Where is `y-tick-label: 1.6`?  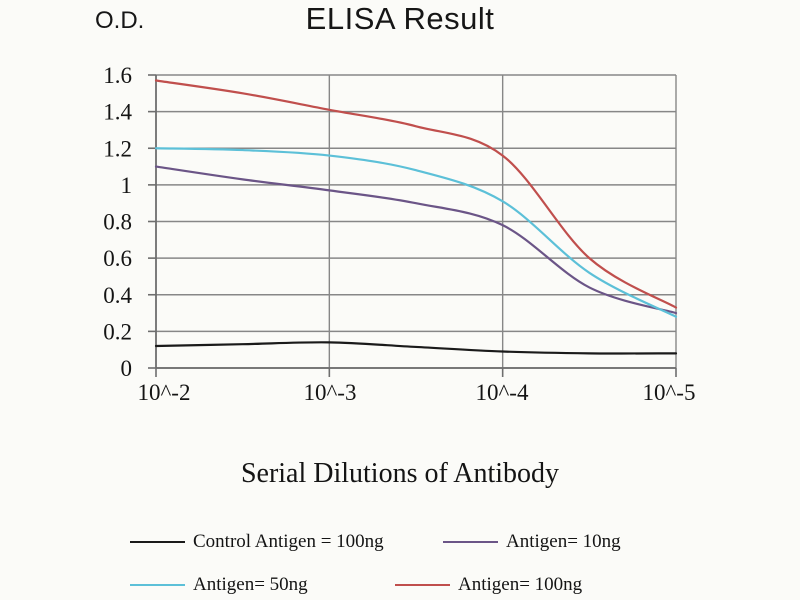 y-tick-label: 1.6 is located at coordinates (117, 75).